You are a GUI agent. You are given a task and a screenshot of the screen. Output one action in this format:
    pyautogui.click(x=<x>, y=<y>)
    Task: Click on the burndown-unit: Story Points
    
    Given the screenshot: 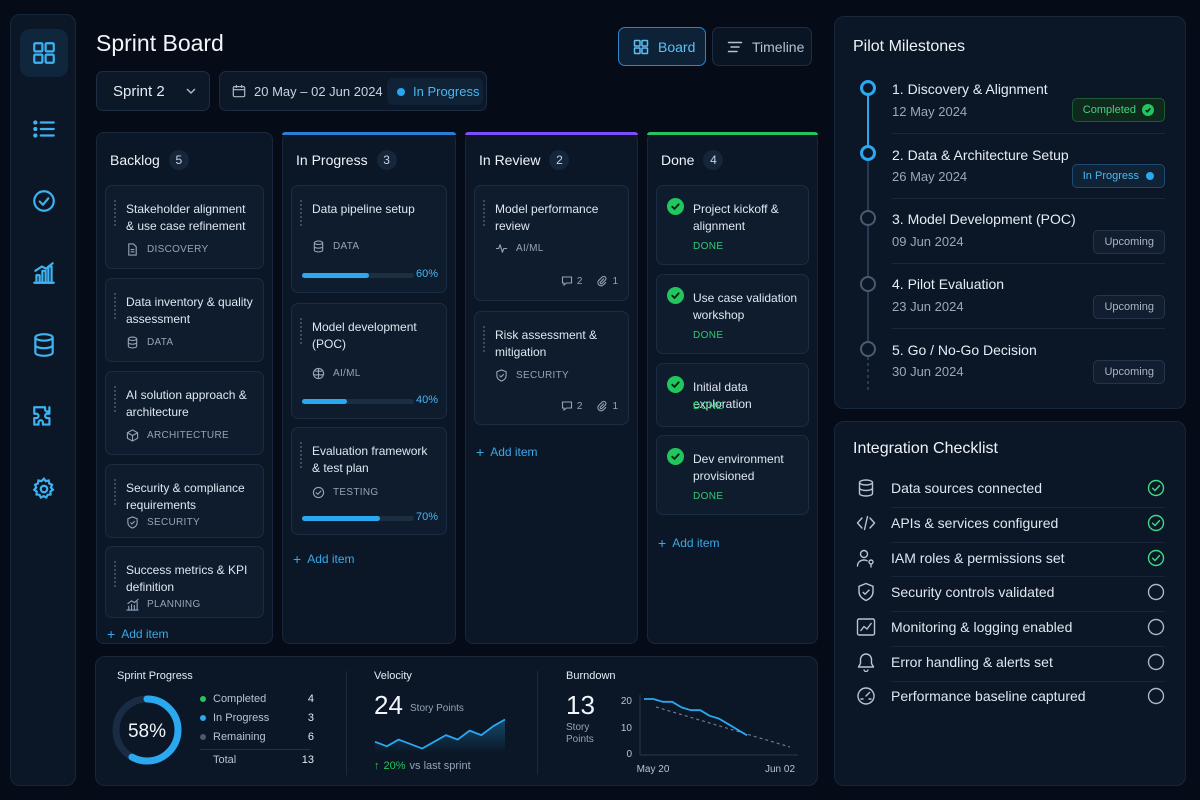 What is the action you would take?
    pyautogui.click(x=580, y=733)
    